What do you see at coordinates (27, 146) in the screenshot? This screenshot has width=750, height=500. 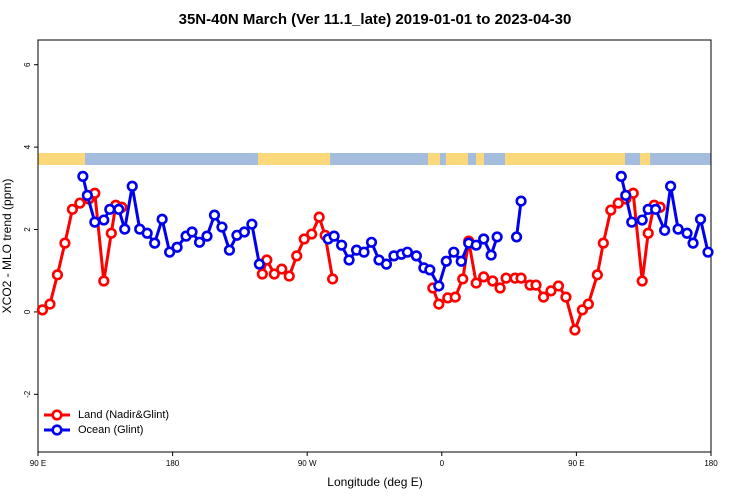 I see `y-tick-label: 4` at bounding box center [27, 146].